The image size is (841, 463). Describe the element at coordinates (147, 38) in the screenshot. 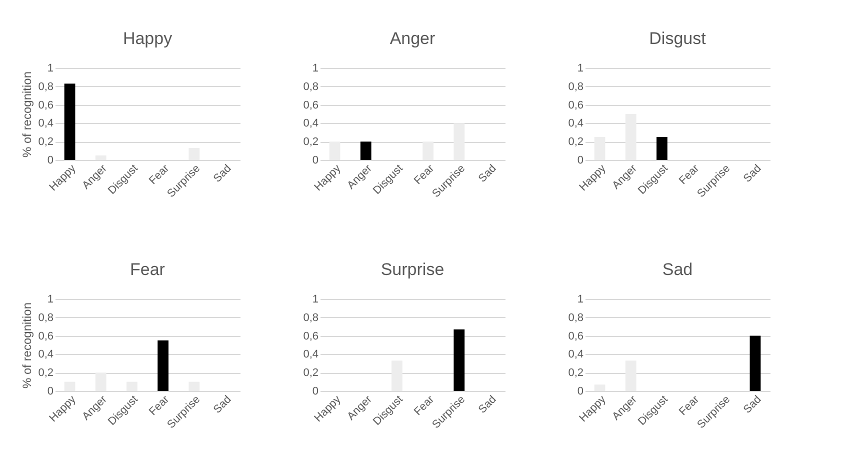

I see `chart-title: Happy` at that location.